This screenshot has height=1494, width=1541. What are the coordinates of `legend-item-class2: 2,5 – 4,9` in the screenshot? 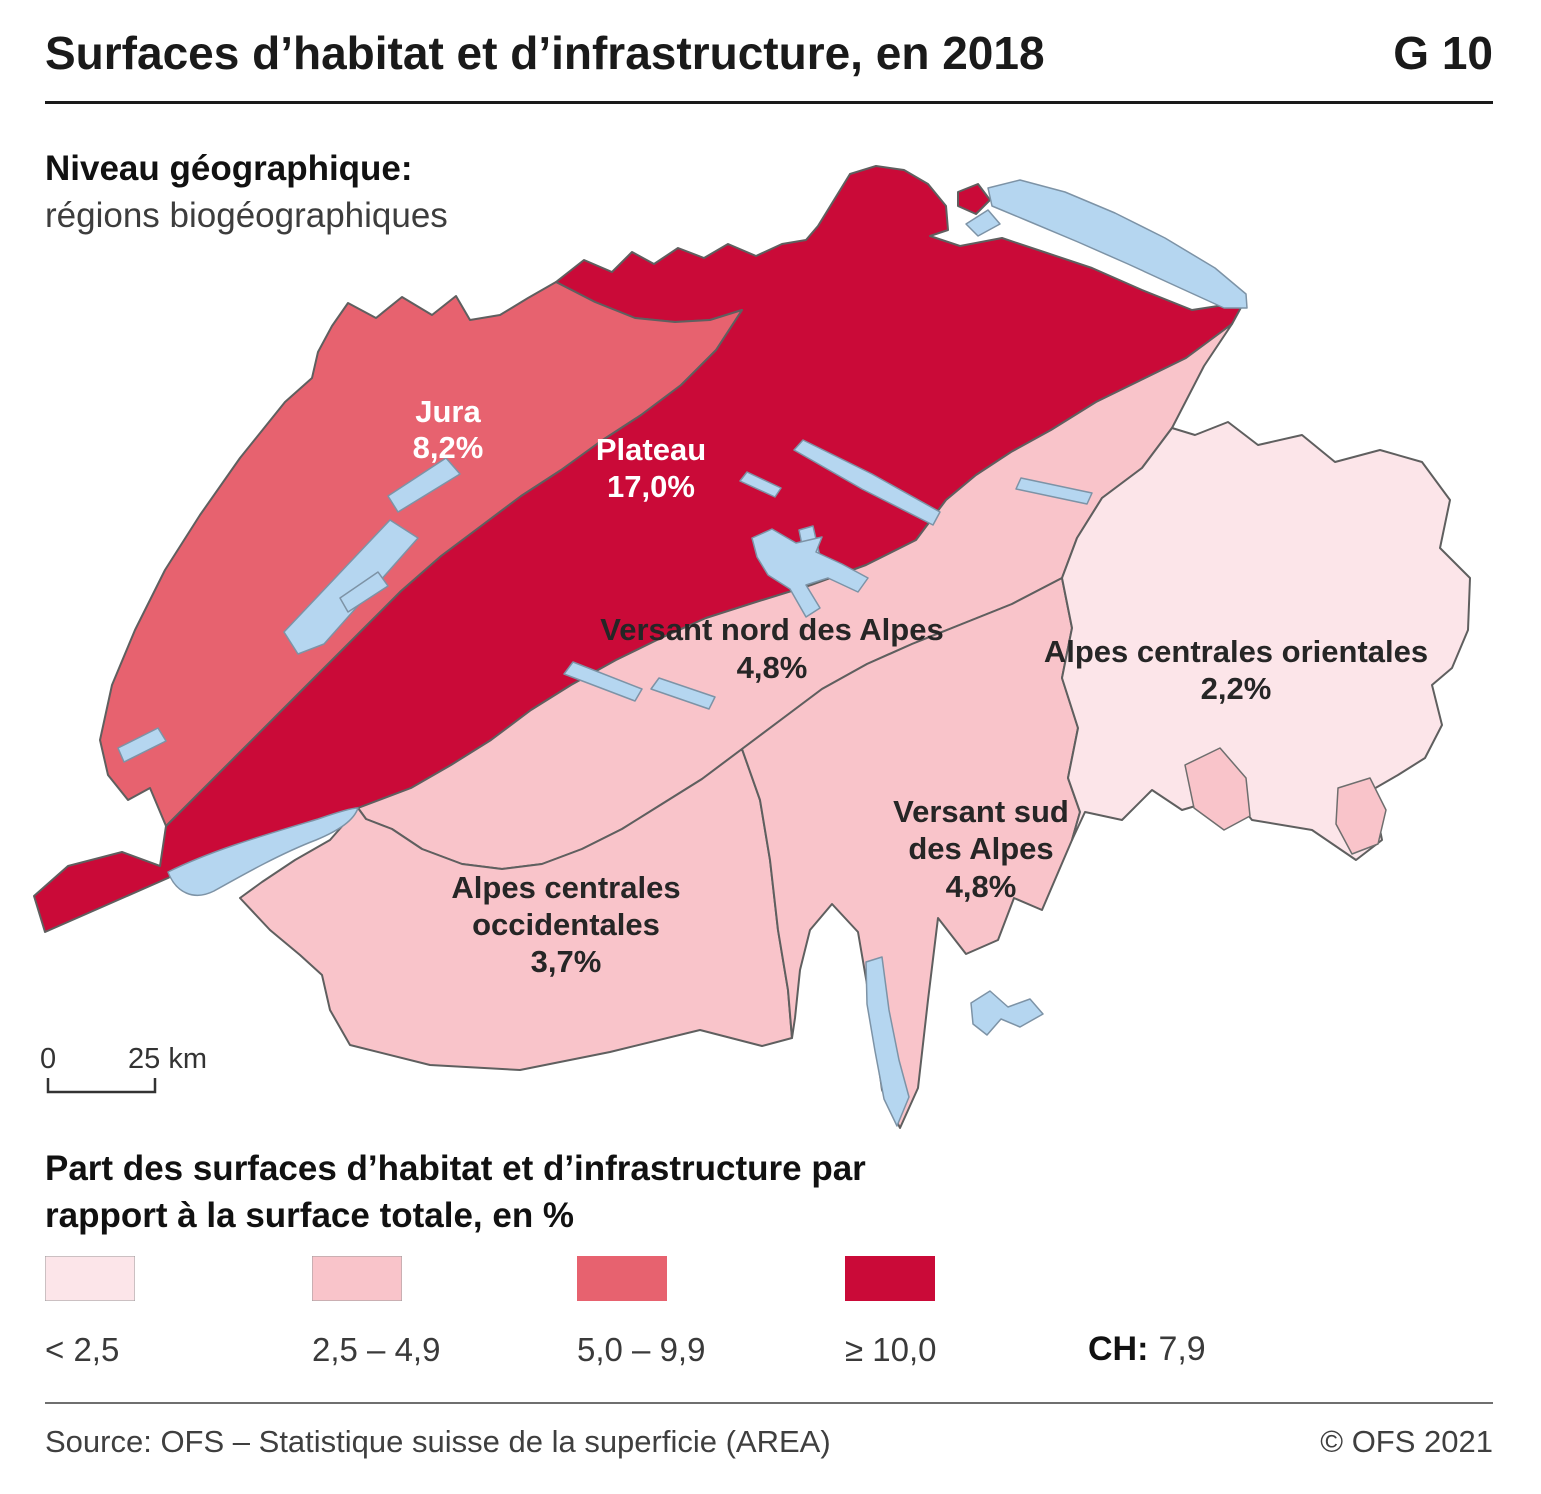 It's located at (376, 1312).